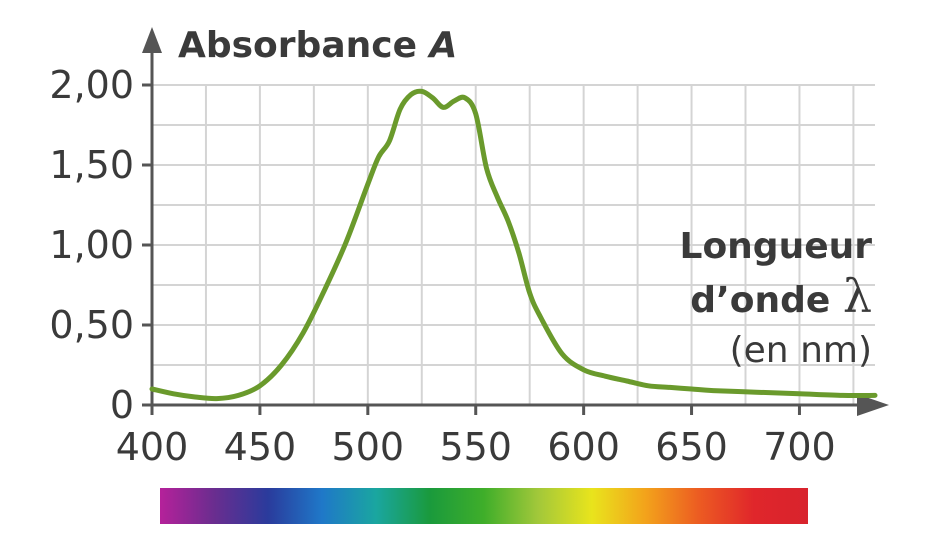 Image resolution: width=928 pixels, height=546 pixels. Describe the element at coordinates (799, 447) in the screenshot. I see `x-tick-label: 700` at that location.